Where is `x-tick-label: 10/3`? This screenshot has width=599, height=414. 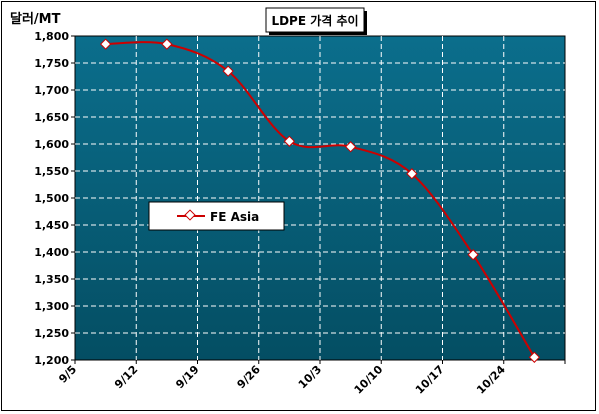 x-tick-label: 10/3 is located at coordinates (310, 377).